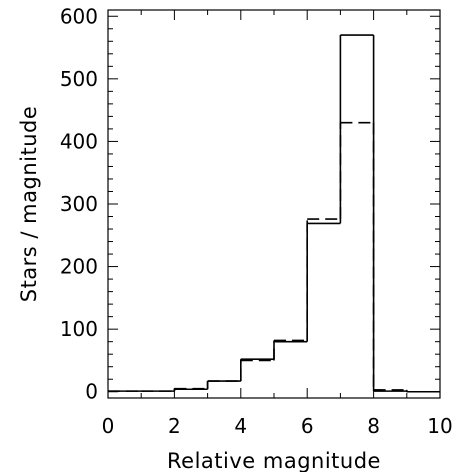 Image resolution: width=459 pixels, height=472 pixels. What do you see at coordinates (79, 329) in the screenshot?
I see `y-tick-label: 100` at bounding box center [79, 329].